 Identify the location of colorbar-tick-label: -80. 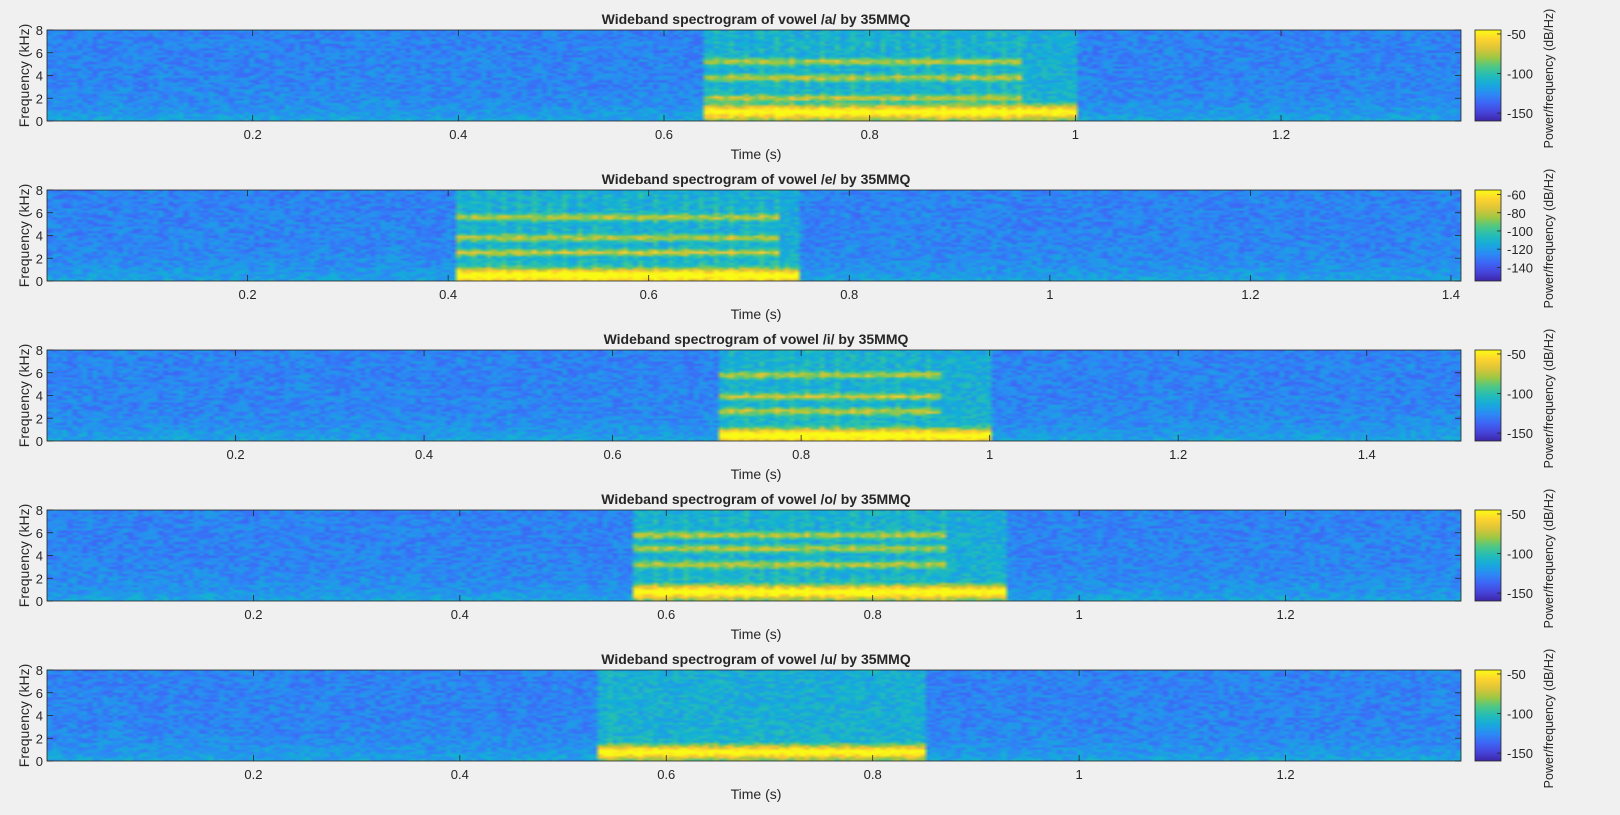
(1516, 213).